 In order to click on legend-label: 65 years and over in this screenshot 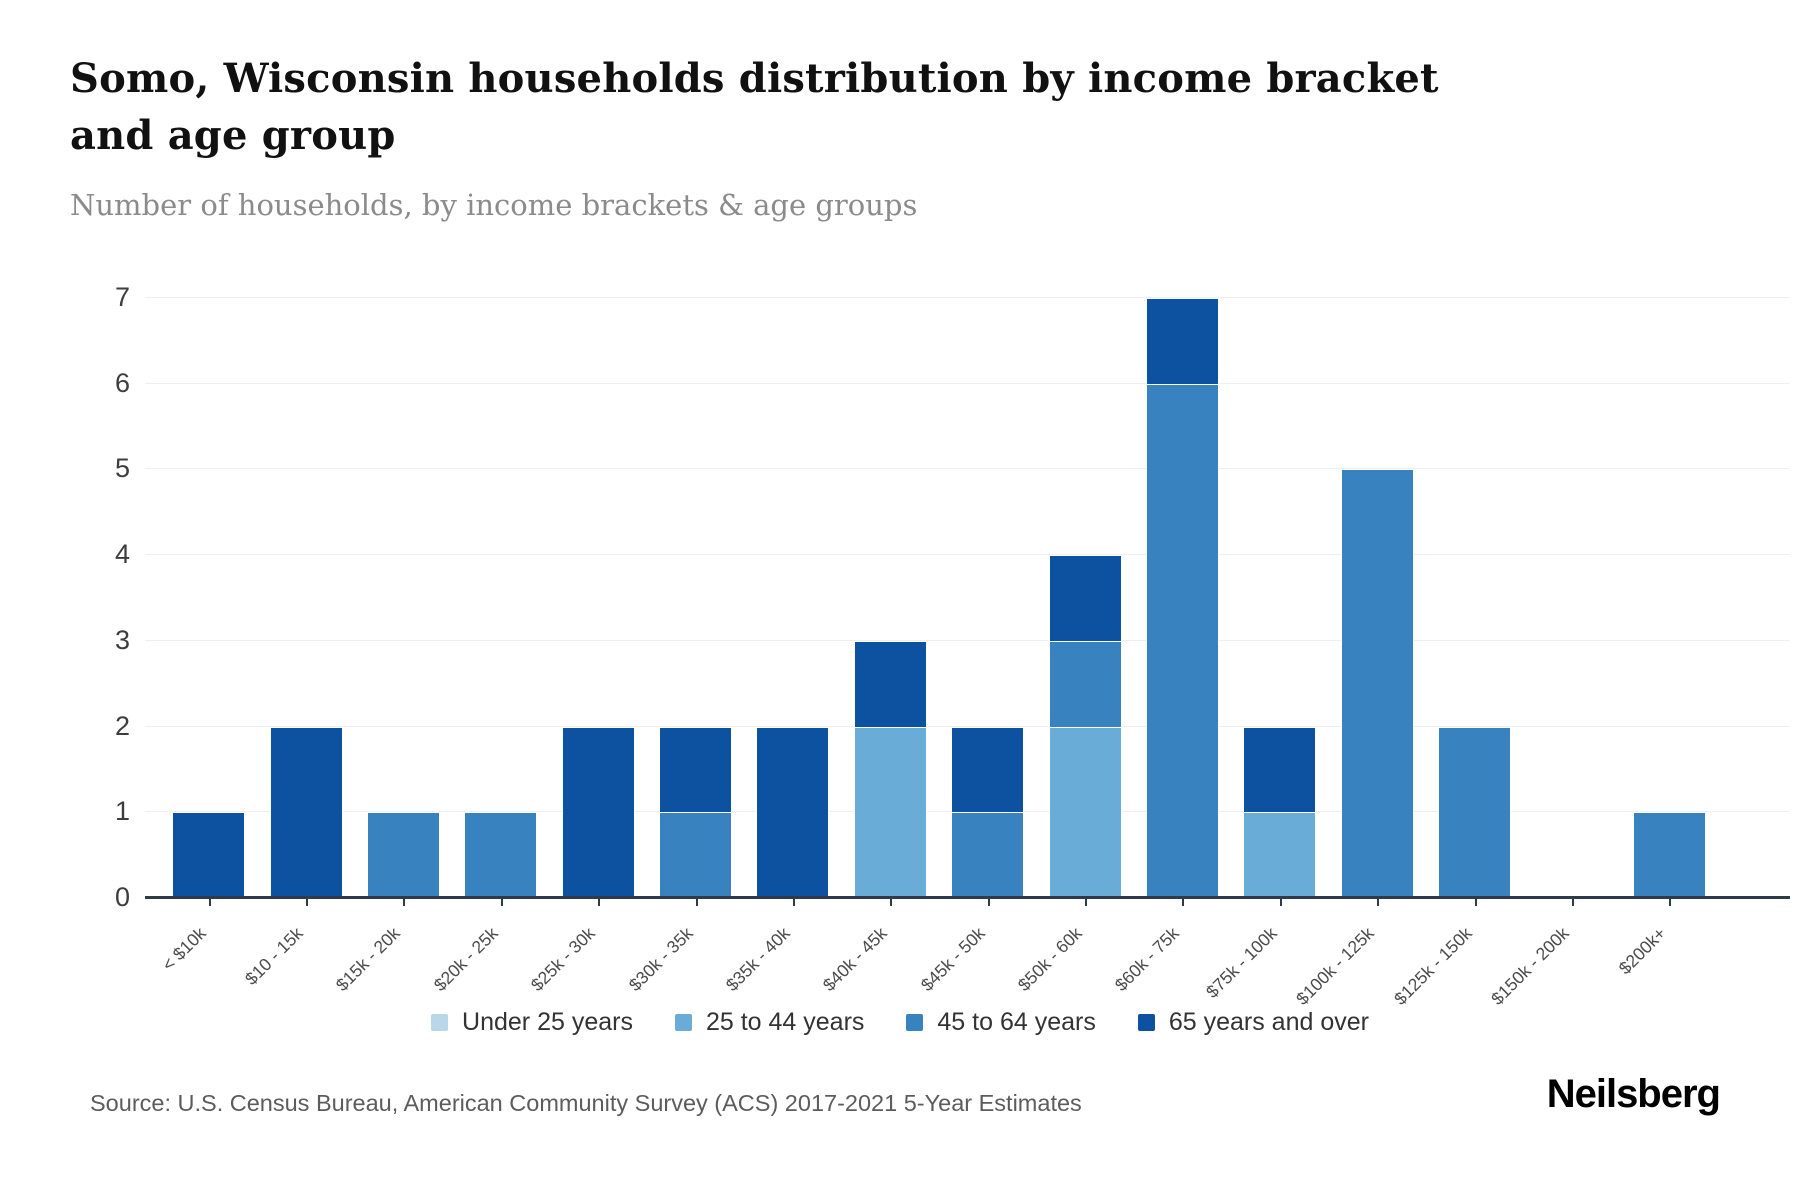, I will do `click(1268, 1022)`.